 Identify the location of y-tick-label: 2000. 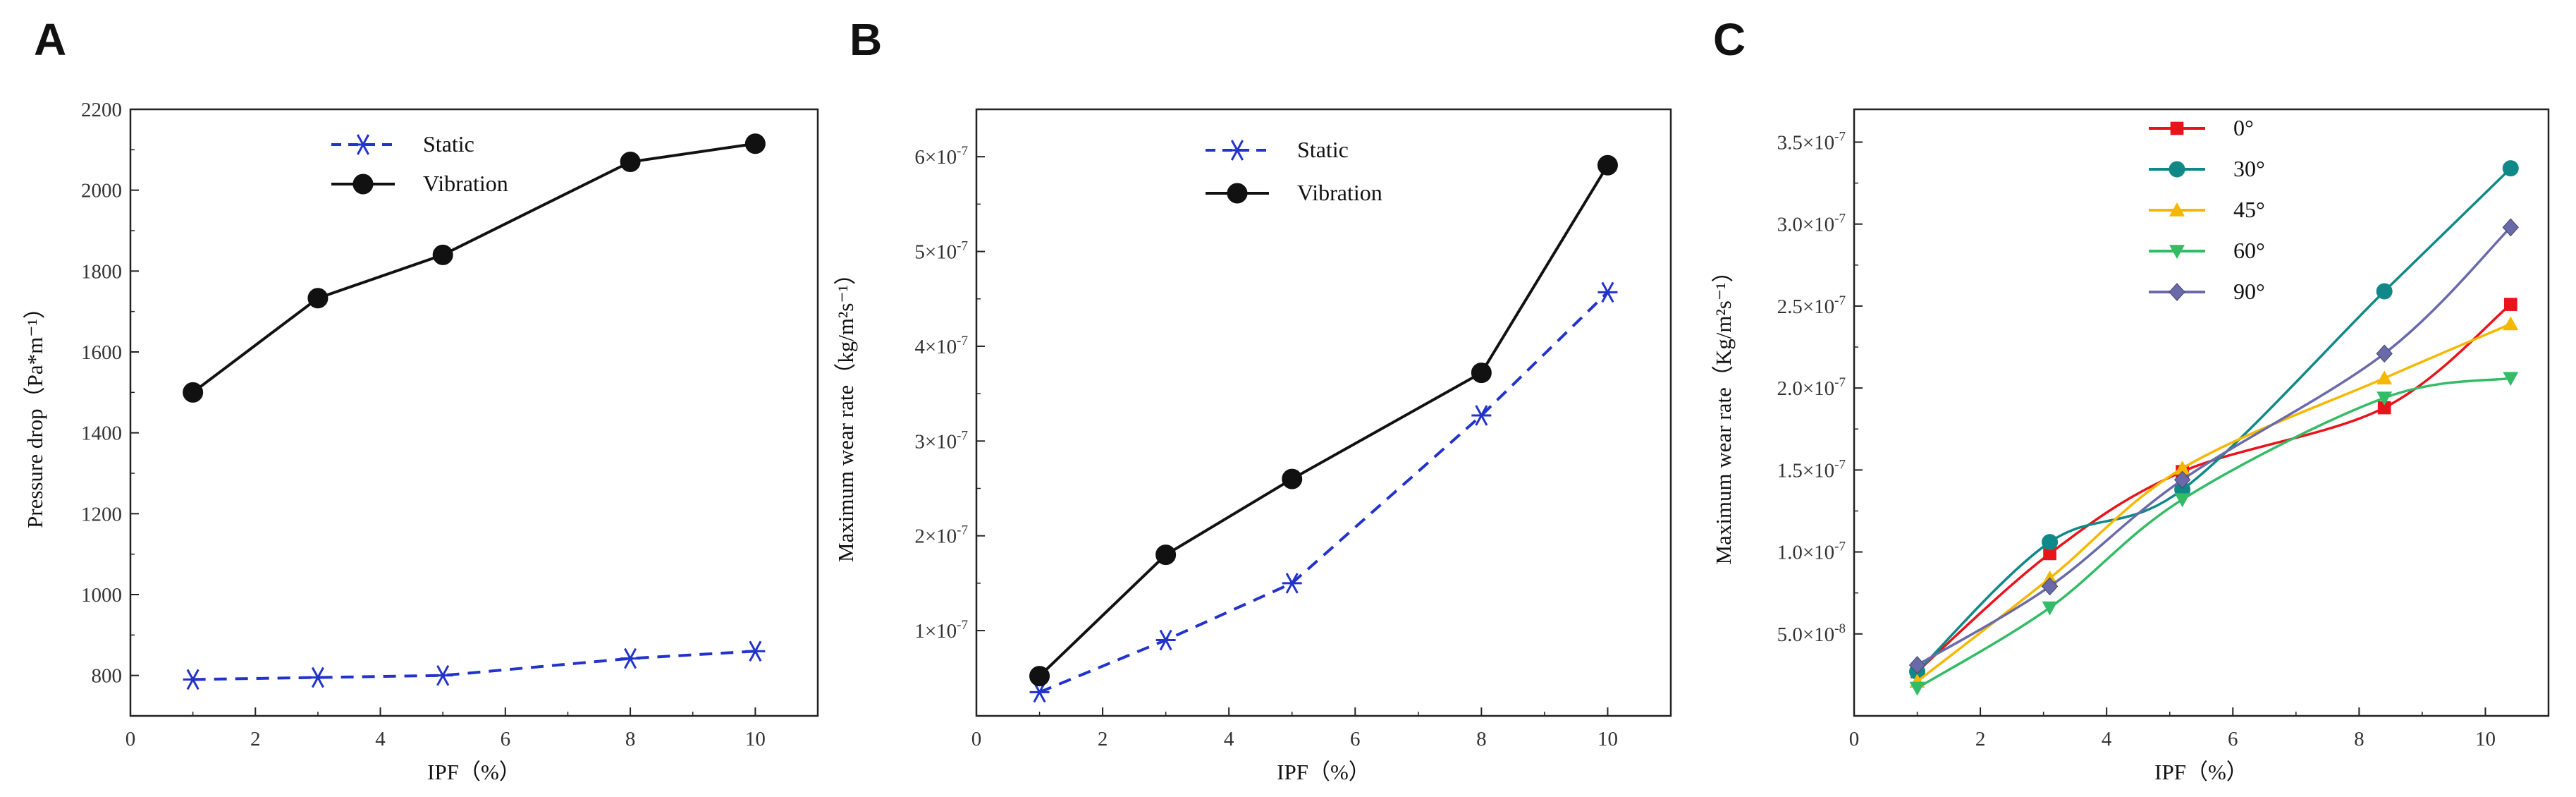
(101, 191).